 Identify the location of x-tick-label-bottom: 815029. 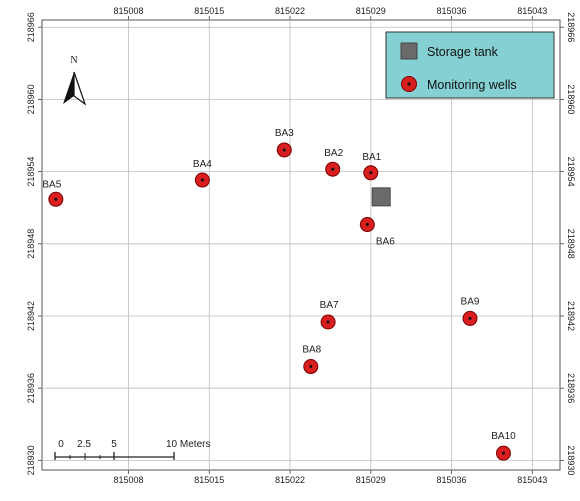
(371, 480).